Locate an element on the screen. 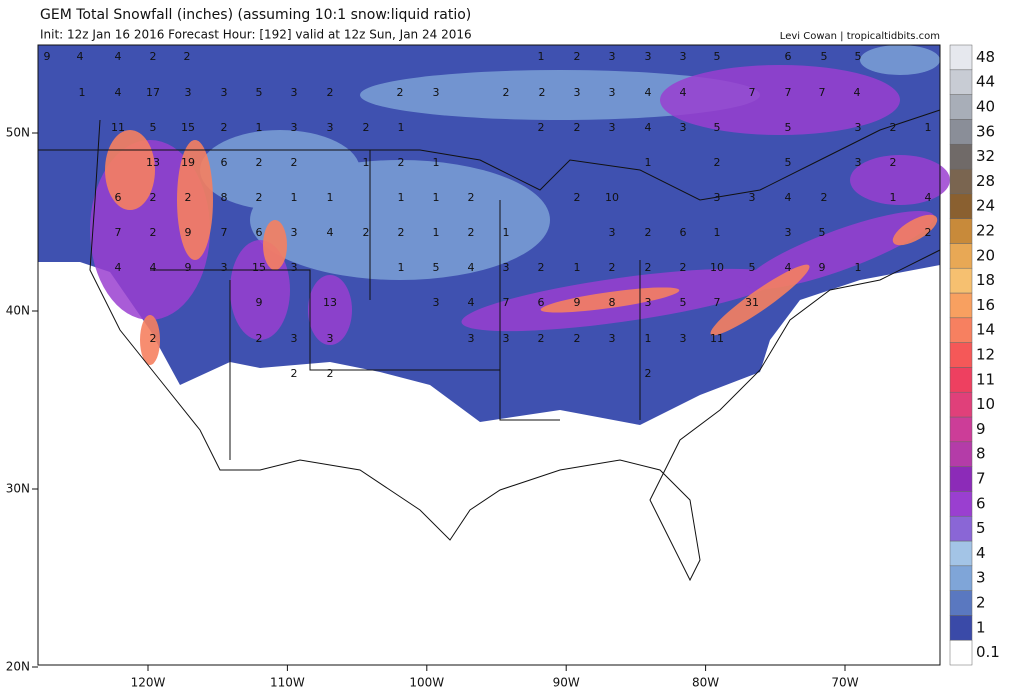 Image resolution: width=1024 pixels, height=692 pixels. lon-label: 70W is located at coordinates (844, 683).